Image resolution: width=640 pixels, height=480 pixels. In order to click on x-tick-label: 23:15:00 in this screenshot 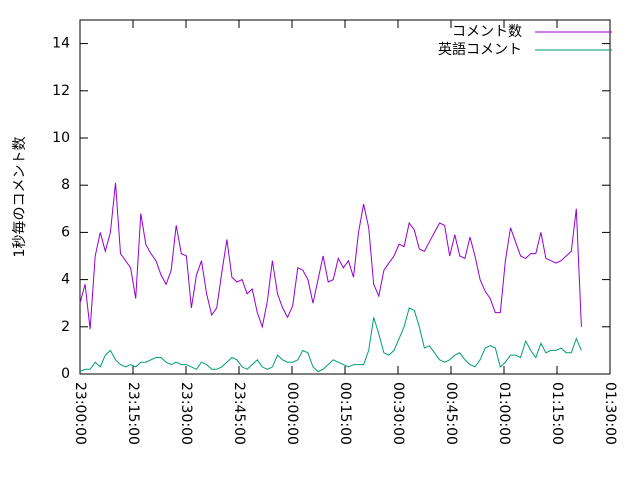, I will do `click(133, 413)`.